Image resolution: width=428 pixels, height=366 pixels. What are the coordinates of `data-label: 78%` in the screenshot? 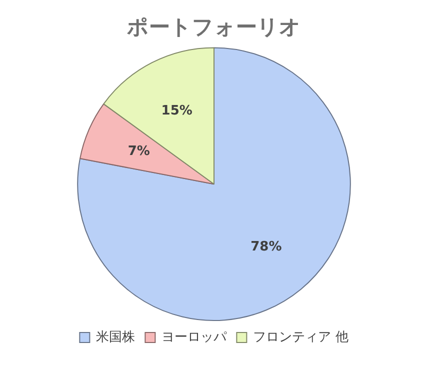 It's located at (266, 247).